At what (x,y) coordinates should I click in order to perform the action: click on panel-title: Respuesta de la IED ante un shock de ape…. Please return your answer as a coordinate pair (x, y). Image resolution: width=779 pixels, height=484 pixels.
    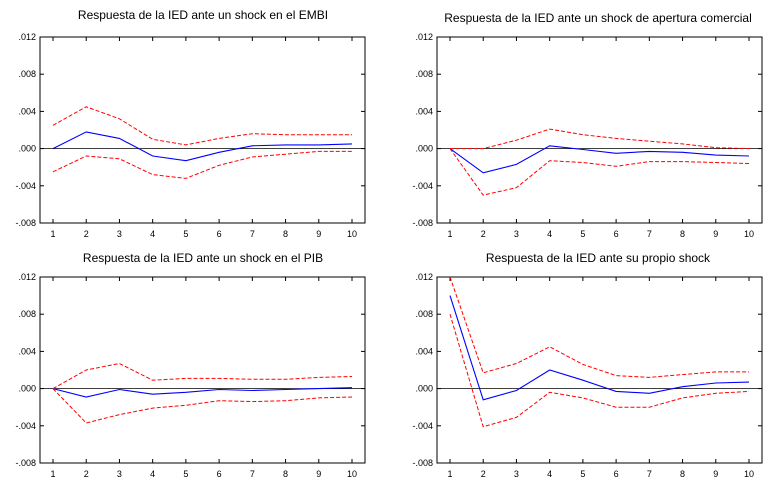
    Looking at the image, I should click on (598, 18).